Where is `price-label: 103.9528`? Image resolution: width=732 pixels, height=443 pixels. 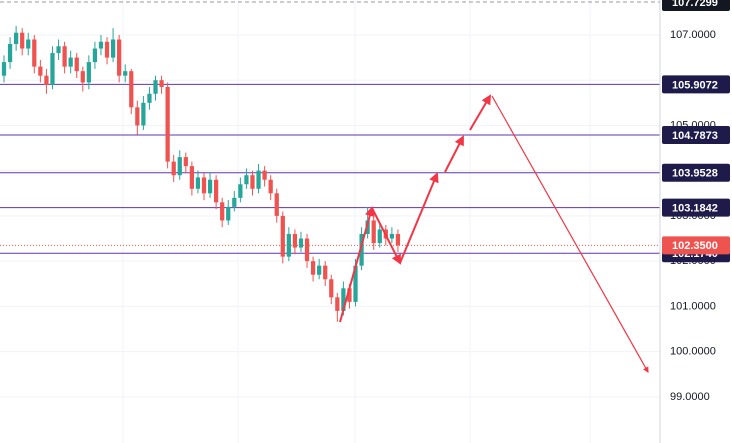
price-label: 103.9528 is located at coordinates (695, 174).